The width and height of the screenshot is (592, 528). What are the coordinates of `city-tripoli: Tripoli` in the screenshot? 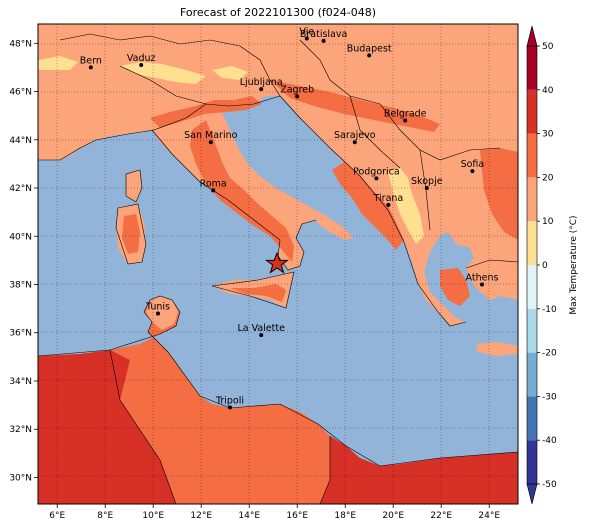 It's located at (229, 403).